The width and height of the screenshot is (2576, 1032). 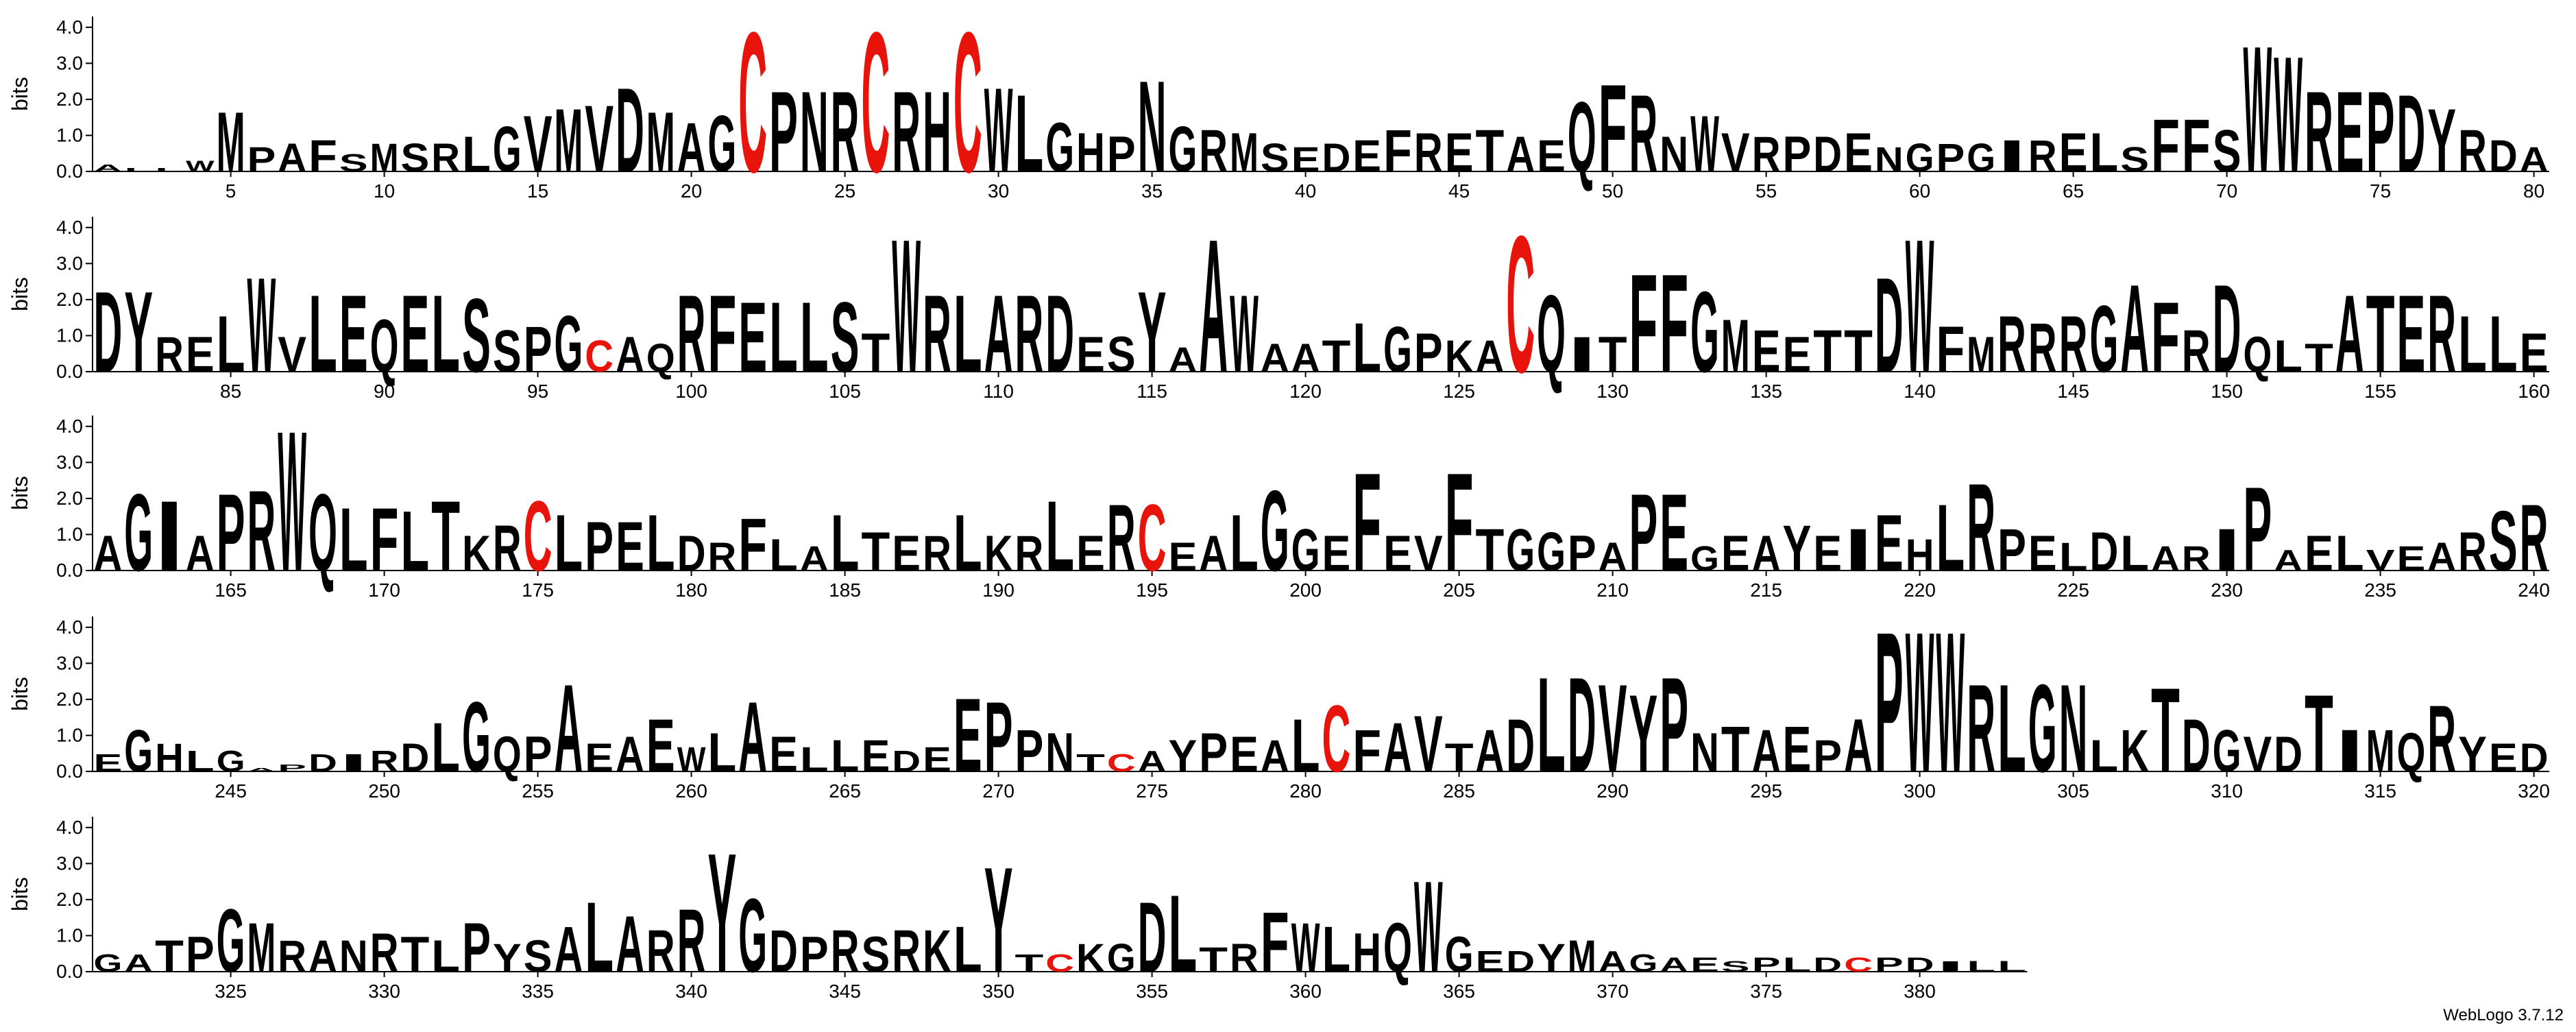 What do you see at coordinates (2073, 391) in the screenshot?
I see `x-tick-label: 145` at bounding box center [2073, 391].